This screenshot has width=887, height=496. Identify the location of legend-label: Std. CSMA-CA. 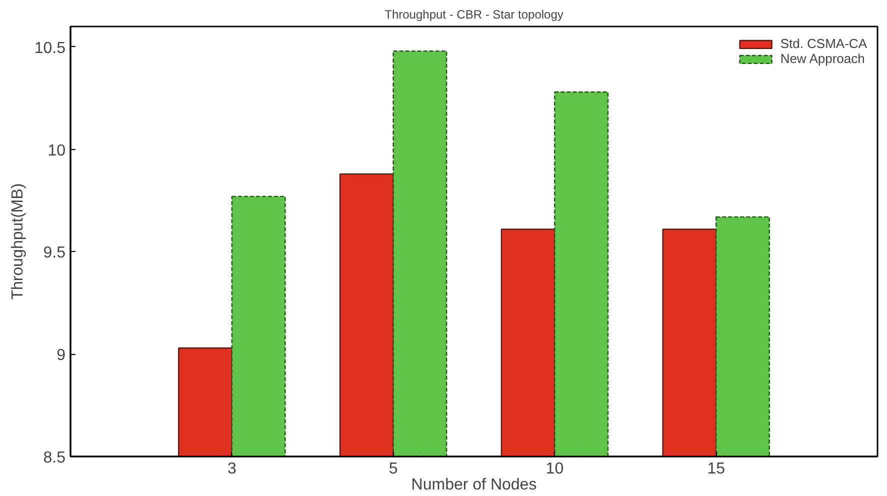
(823, 43).